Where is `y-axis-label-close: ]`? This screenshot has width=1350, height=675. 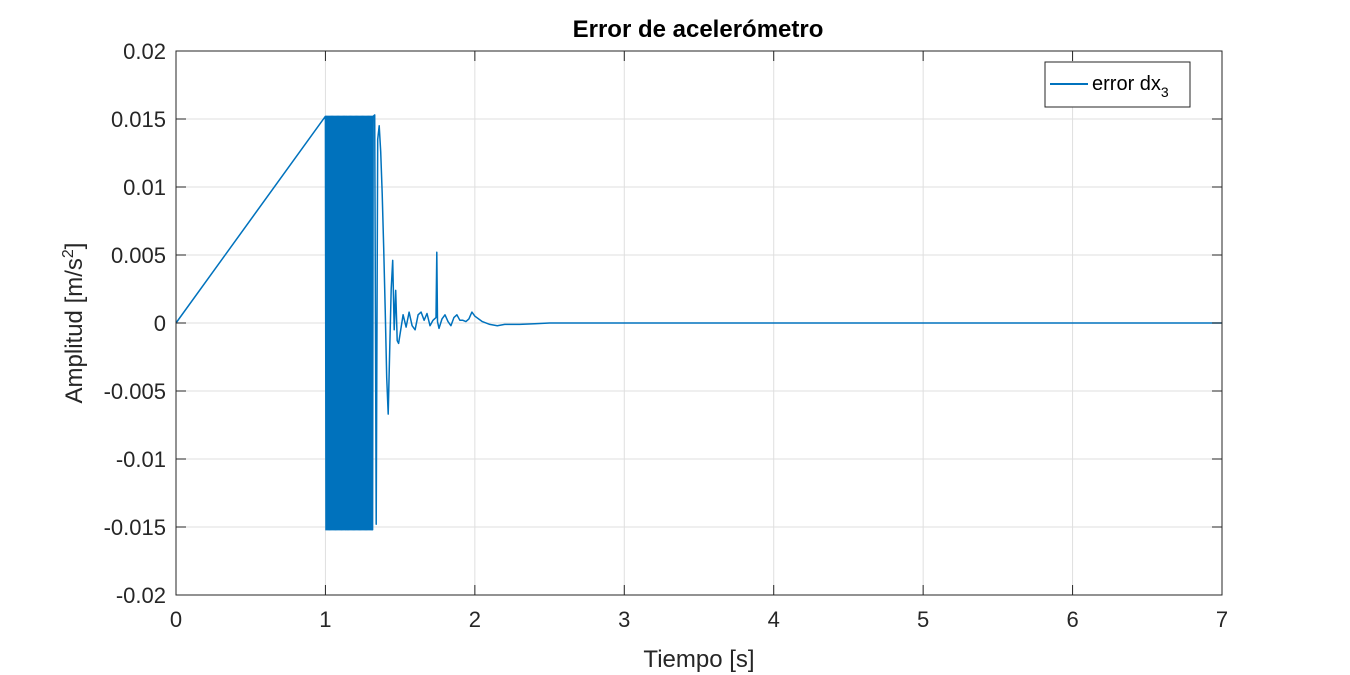
y-axis-label-close: ] is located at coordinates (74, 246).